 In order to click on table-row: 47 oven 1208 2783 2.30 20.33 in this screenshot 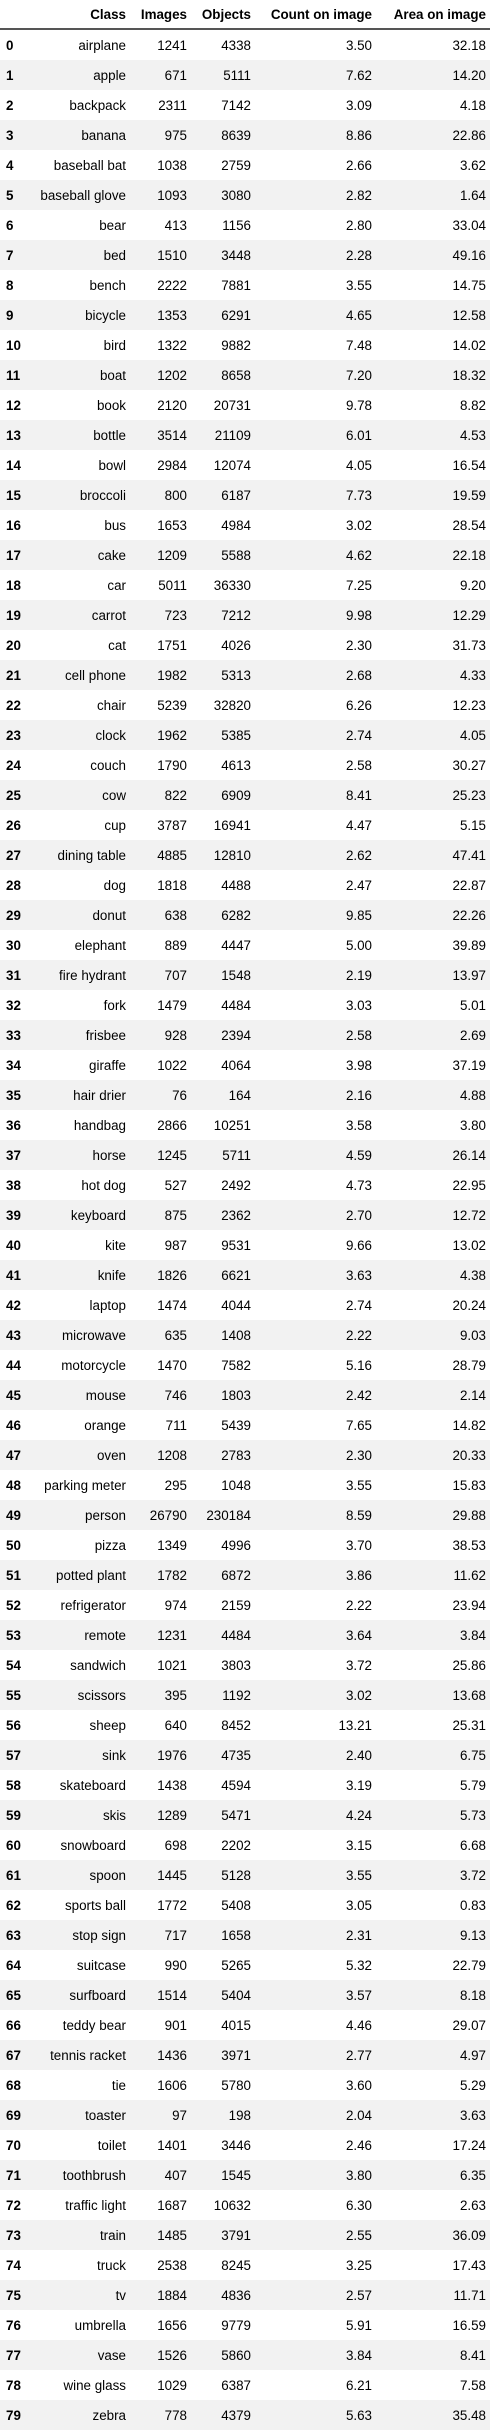, I will do `click(245, 1455)`.